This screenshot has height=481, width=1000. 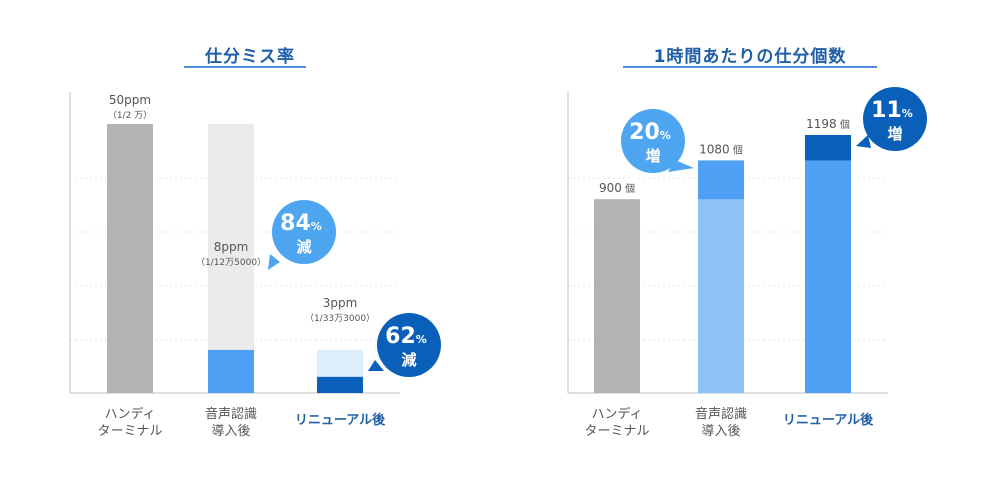 I want to click on value-label: 3ppm, so click(x=340, y=303).